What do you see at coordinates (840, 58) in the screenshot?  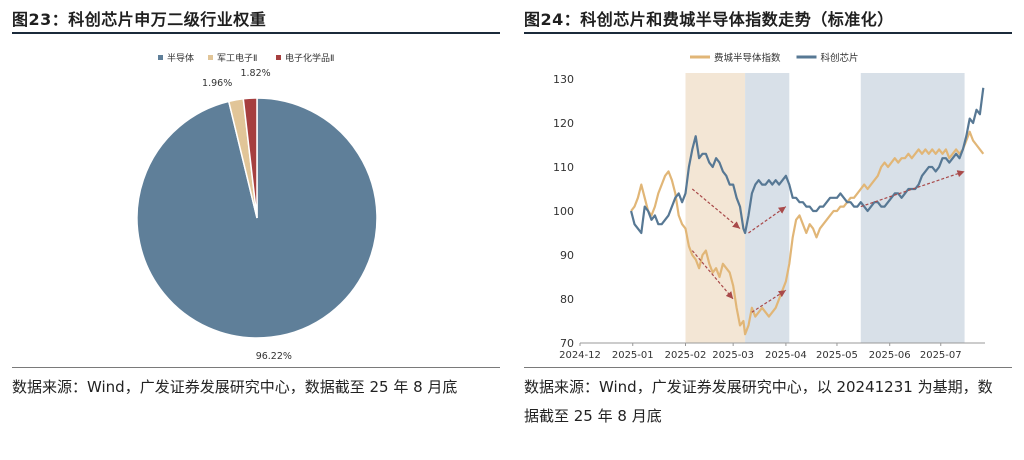 I see `legend-label: 科创芯片` at bounding box center [840, 58].